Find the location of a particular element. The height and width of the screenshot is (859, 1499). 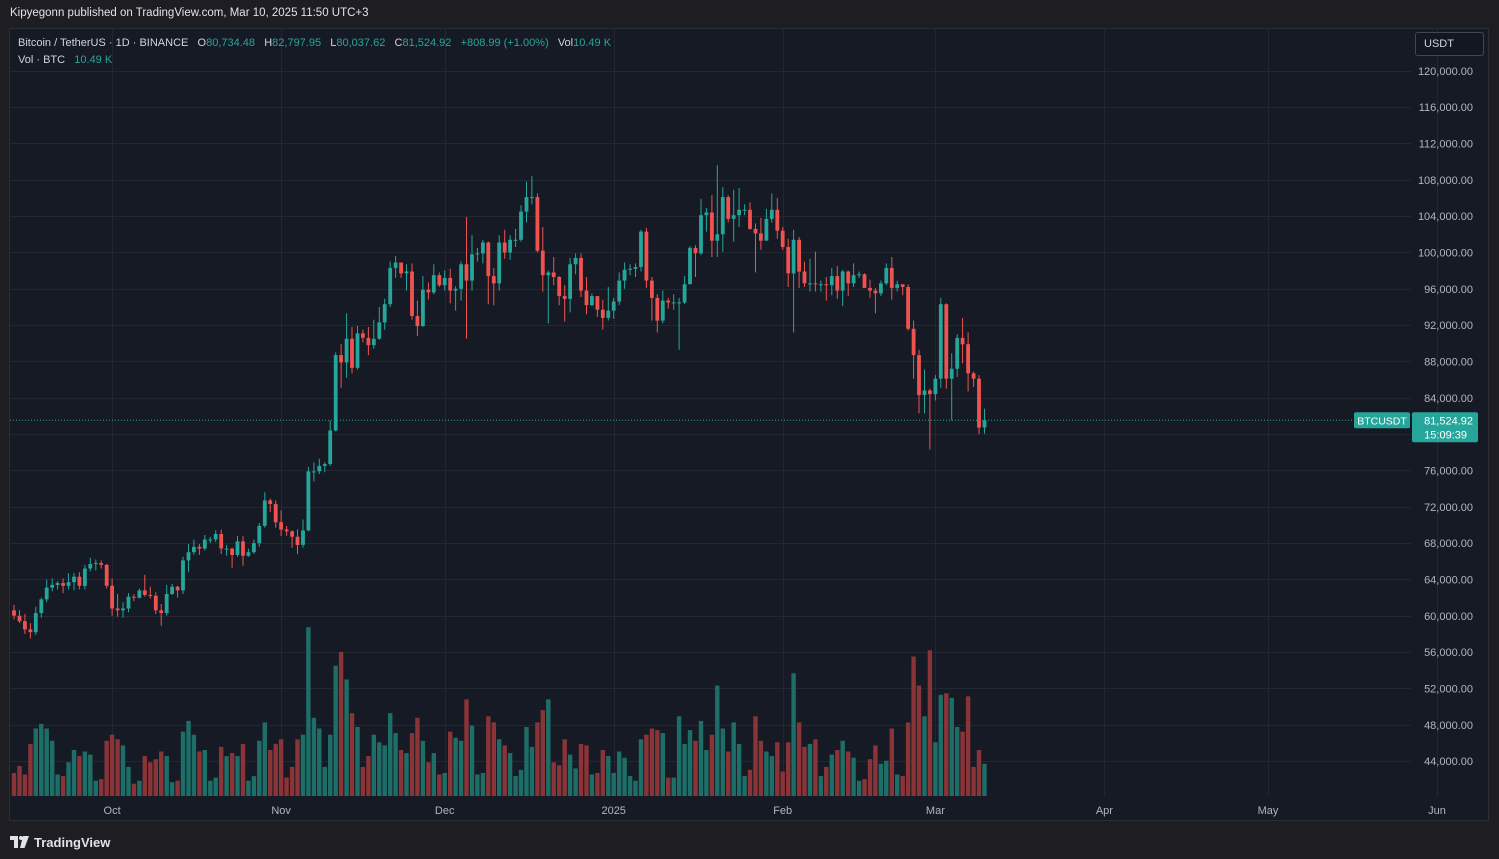

volume-indicator-label: Vol · BTC is located at coordinates (42, 60).